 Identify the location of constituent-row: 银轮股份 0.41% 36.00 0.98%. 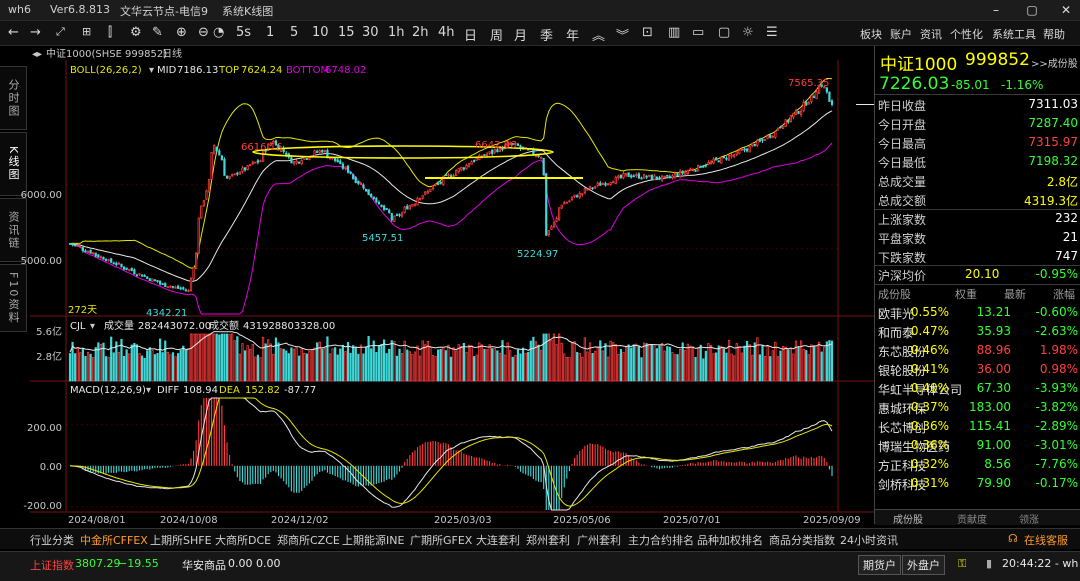
(977, 369).